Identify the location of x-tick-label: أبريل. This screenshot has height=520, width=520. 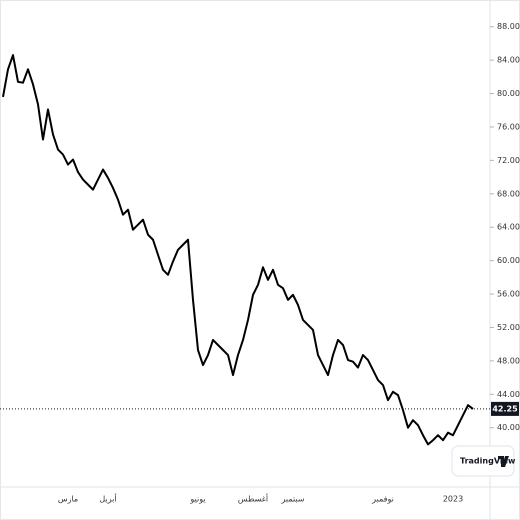
(107, 499).